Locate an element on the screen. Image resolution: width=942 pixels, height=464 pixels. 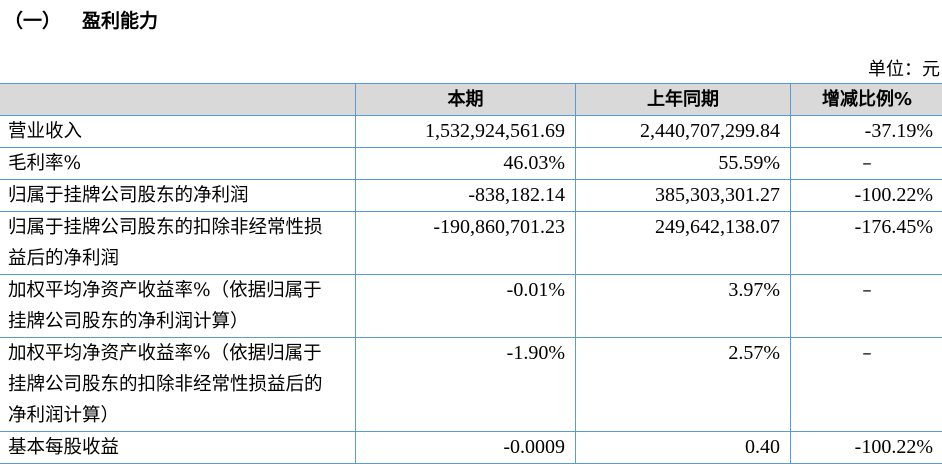
row-label: 毛利率% is located at coordinates (178, 163).